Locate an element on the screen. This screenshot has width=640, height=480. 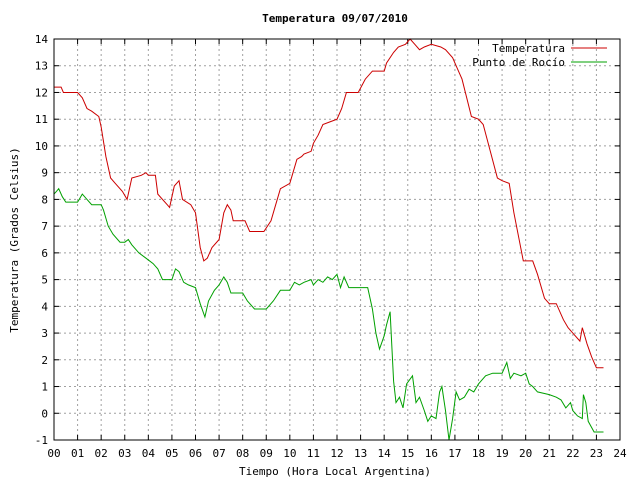
x-tick-label: 08 is located at coordinates (242, 453).